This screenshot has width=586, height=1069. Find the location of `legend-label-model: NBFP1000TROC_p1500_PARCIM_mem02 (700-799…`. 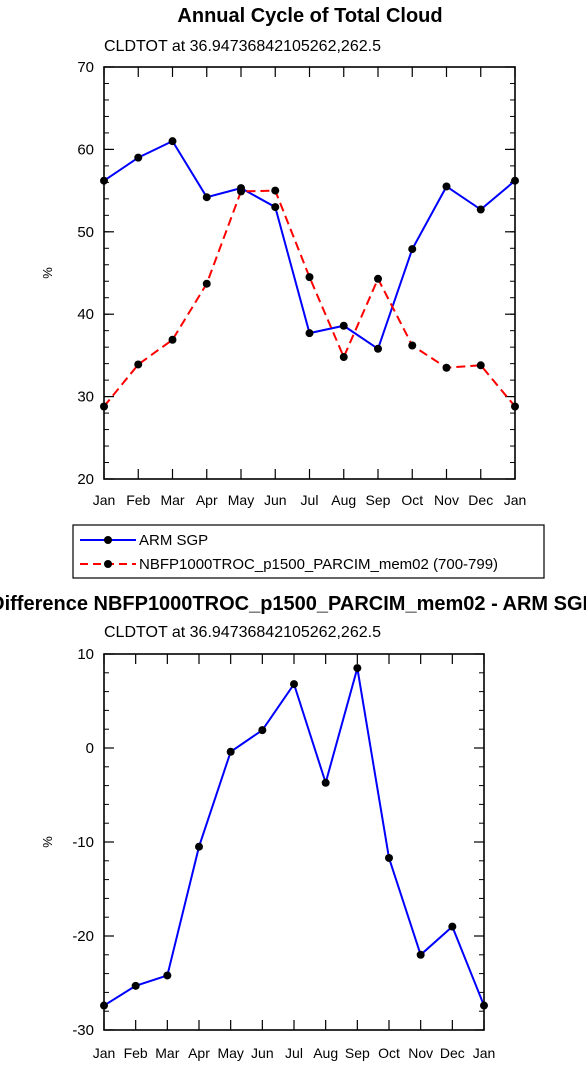

legend-label-model: NBFP1000TROC_p1500_PARCIM_mem02 (700-799… is located at coordinates (318, 564).